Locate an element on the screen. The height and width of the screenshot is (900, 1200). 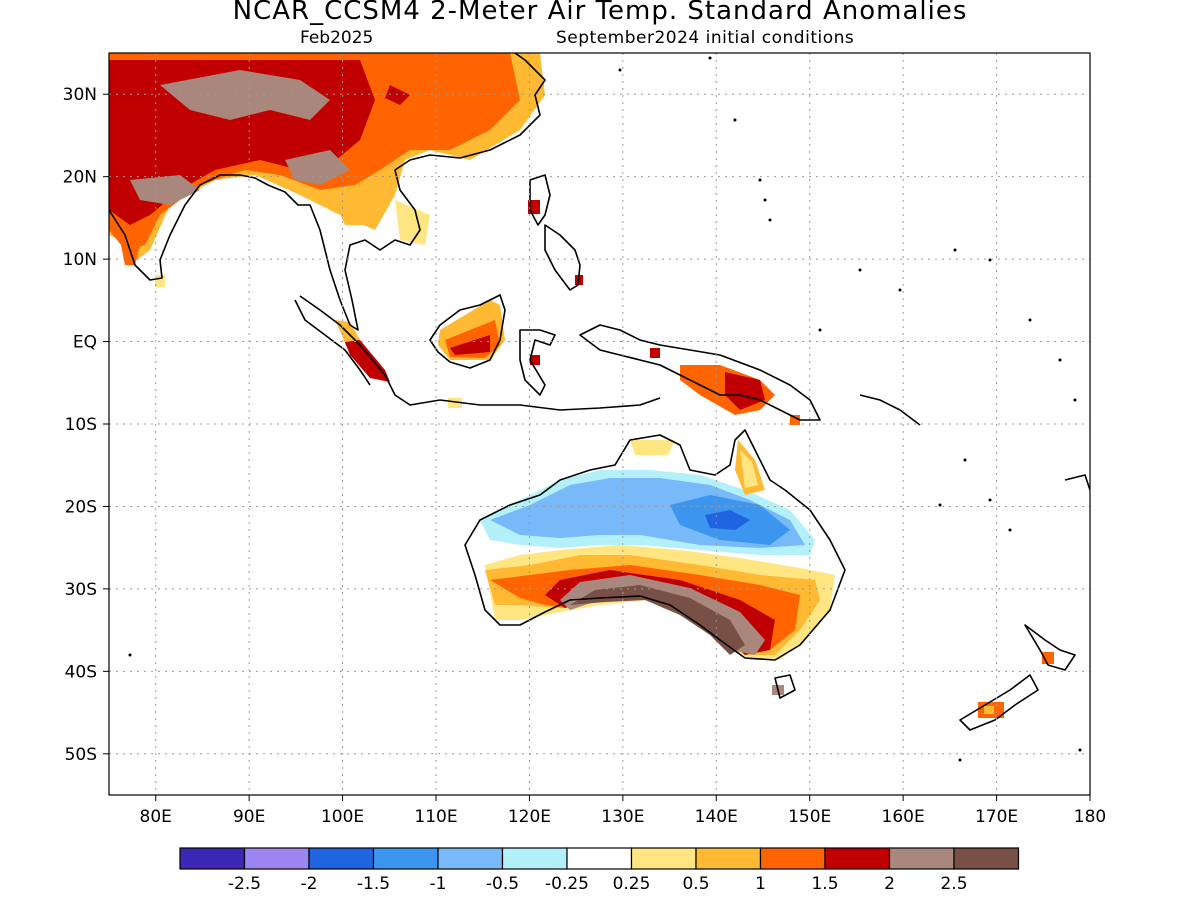
colorbar-label: 2.5 is located at coordinates (953, 884).